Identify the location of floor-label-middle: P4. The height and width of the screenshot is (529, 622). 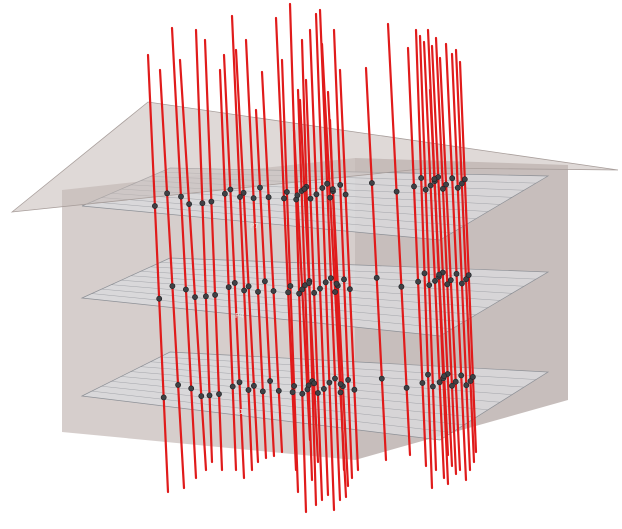
(239, 316).